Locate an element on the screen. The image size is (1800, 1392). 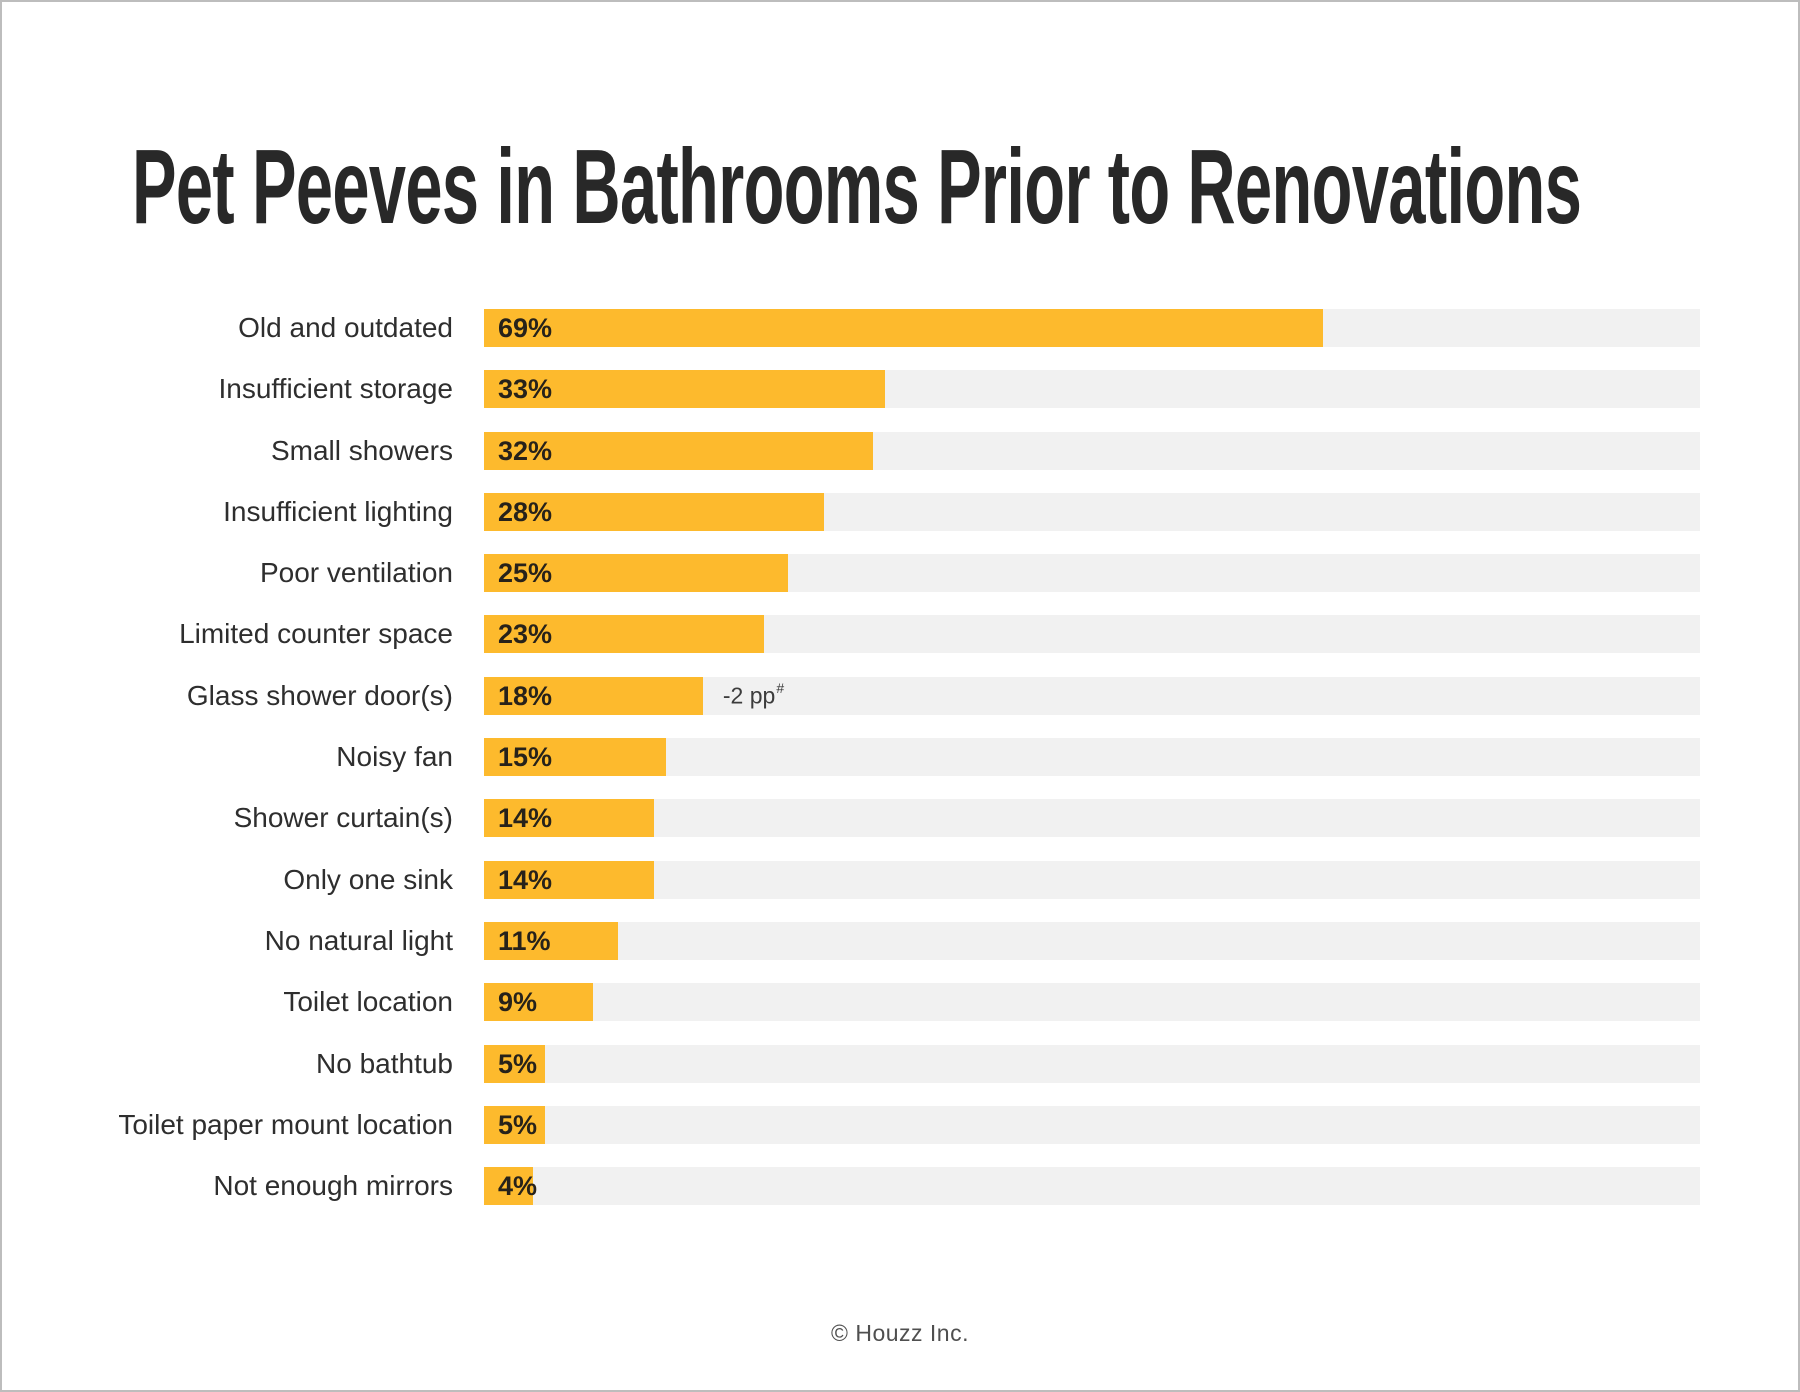
category-label: Shower curtain(s) is located at coordinates (343, 818).